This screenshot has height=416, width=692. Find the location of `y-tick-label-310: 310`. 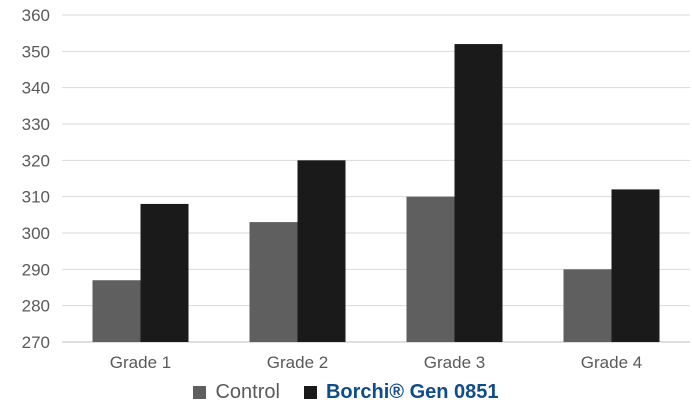

y-tick-label-310: 310 is located at coordinates (36, 197).